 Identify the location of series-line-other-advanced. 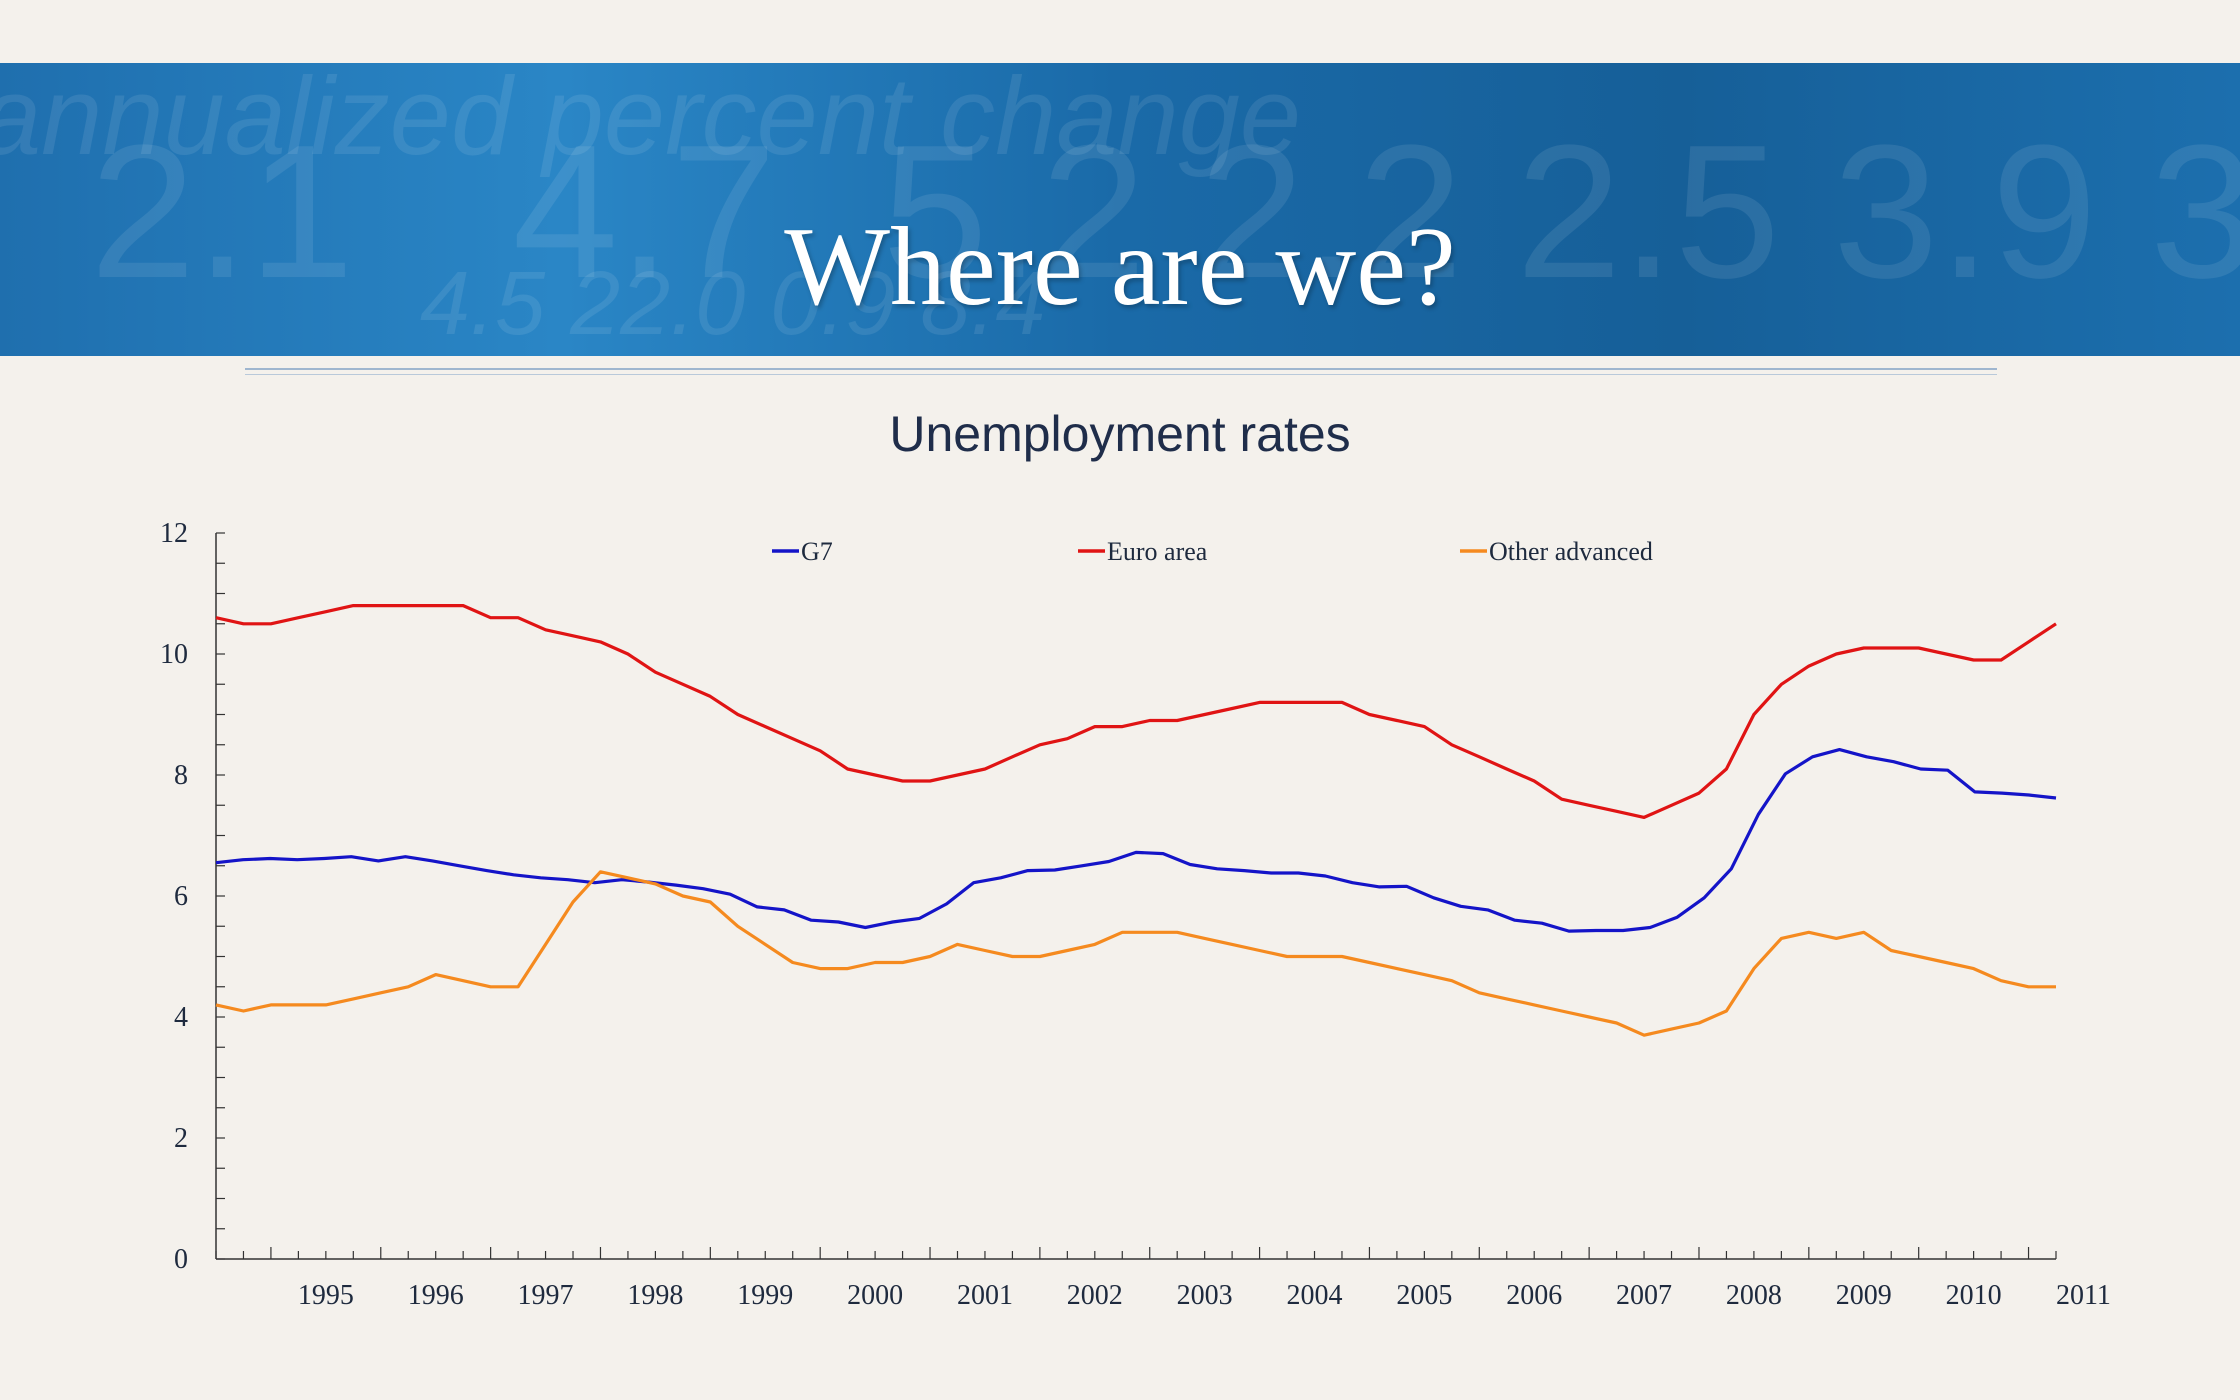
(1135, 953).